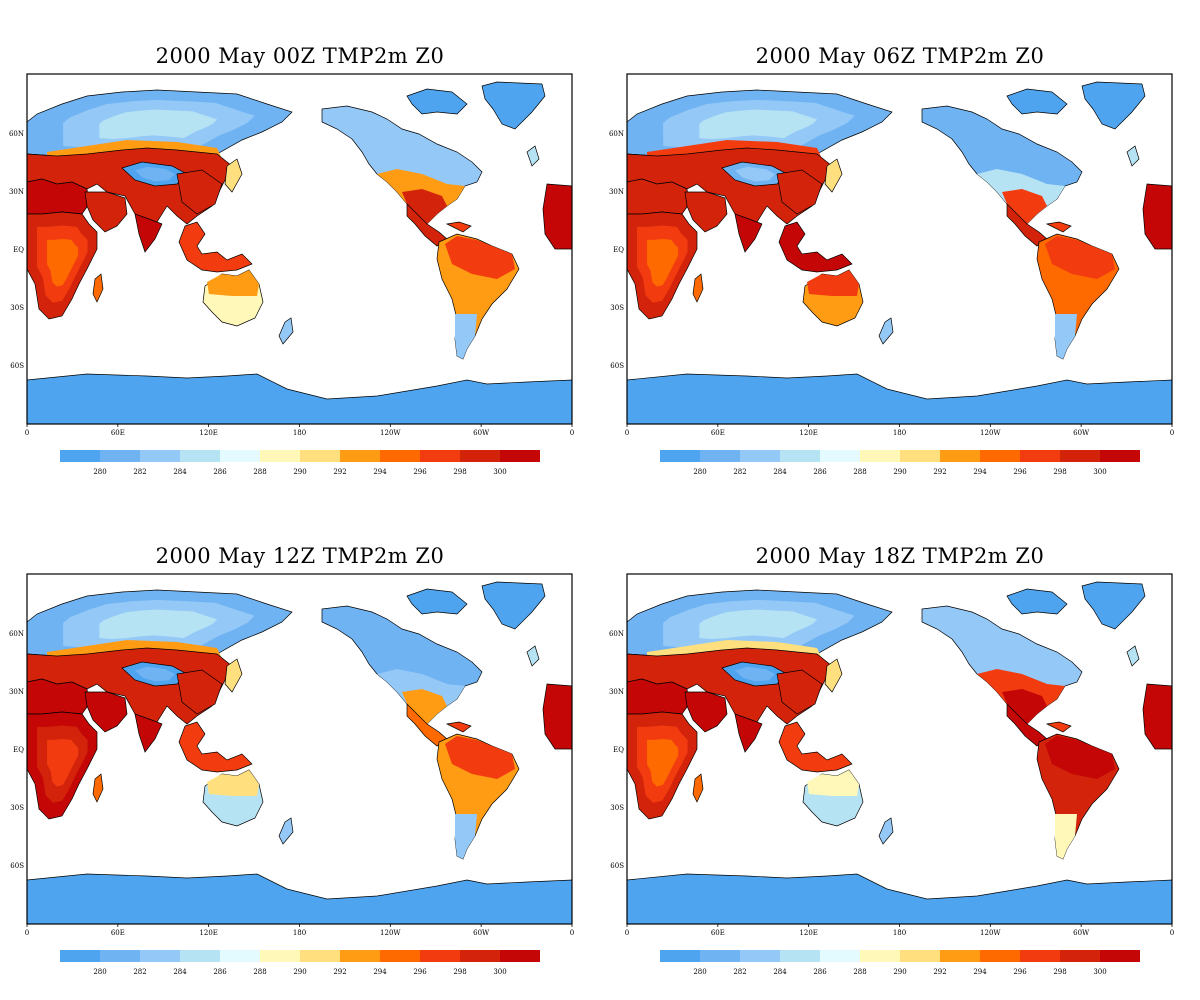  I want to click on lat-tick-label: 60N, so click(16, 134).